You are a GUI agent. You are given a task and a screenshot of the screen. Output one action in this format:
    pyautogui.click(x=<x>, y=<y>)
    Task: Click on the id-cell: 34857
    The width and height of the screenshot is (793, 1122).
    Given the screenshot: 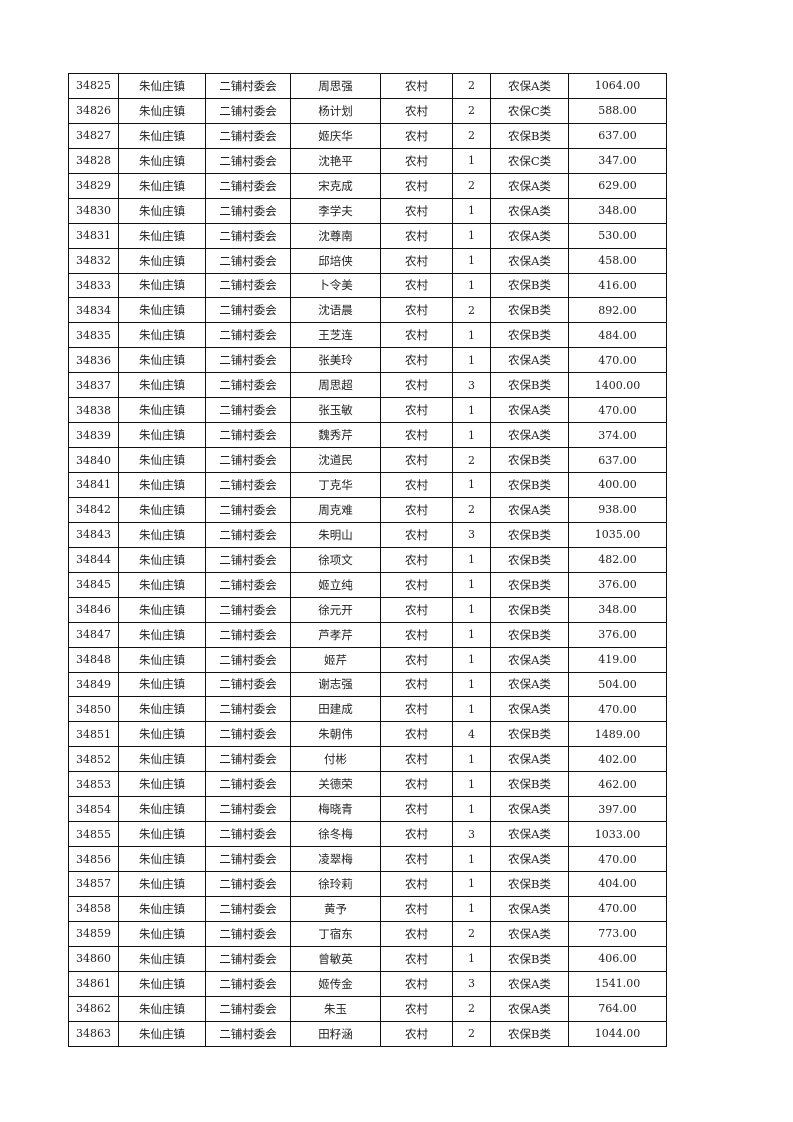 What is the action you would take?
    pyautogui.click(x=93, y=884)
    